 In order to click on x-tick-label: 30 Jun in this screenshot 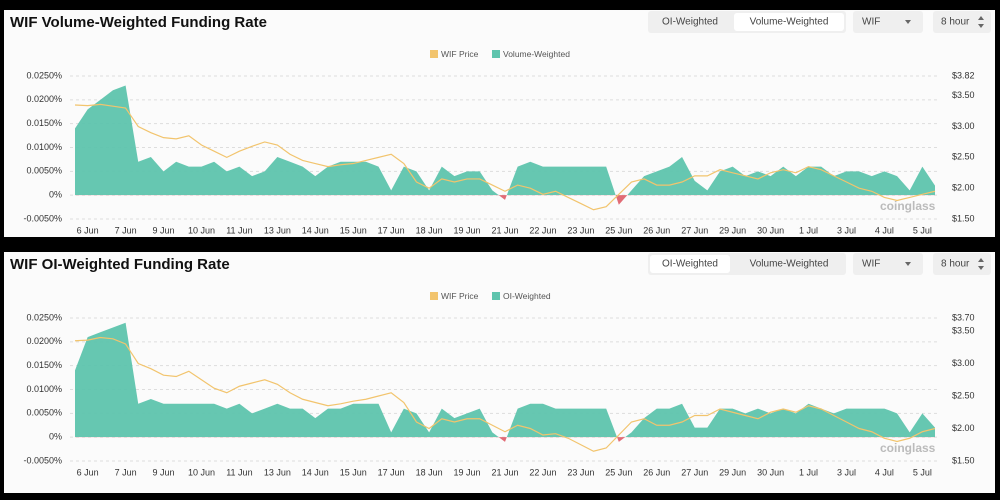, I will do `click(770, 230)`.